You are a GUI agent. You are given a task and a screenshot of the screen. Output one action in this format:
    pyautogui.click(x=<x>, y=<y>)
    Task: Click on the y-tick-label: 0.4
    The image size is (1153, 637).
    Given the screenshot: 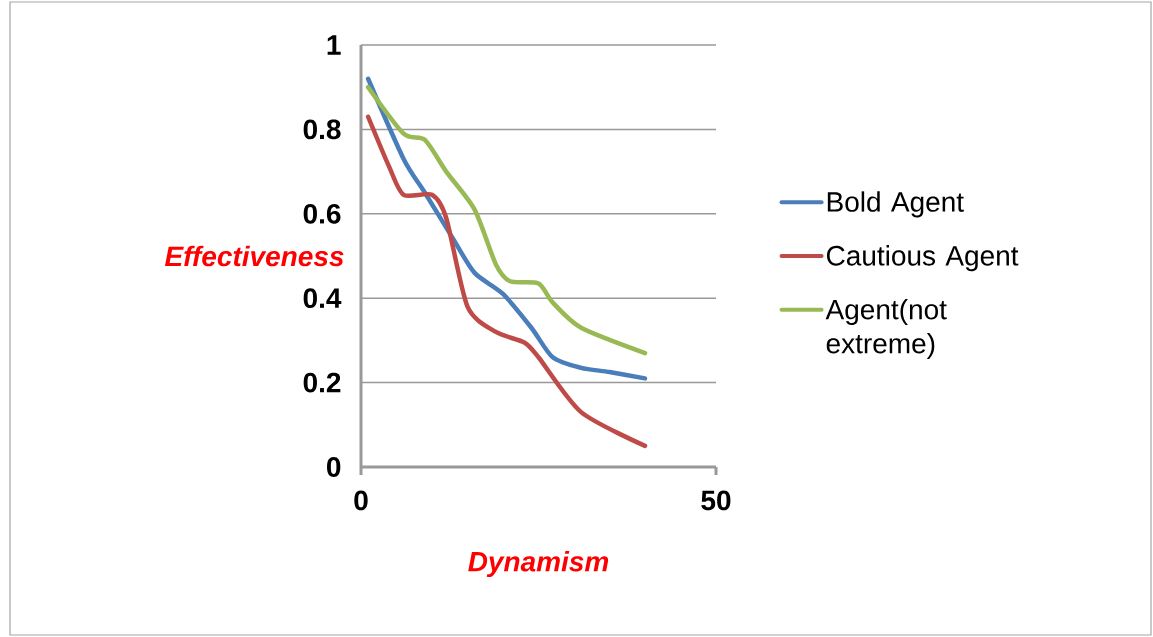 What is the action you would take?
    pyautogui.click(x=322, y=298)
    